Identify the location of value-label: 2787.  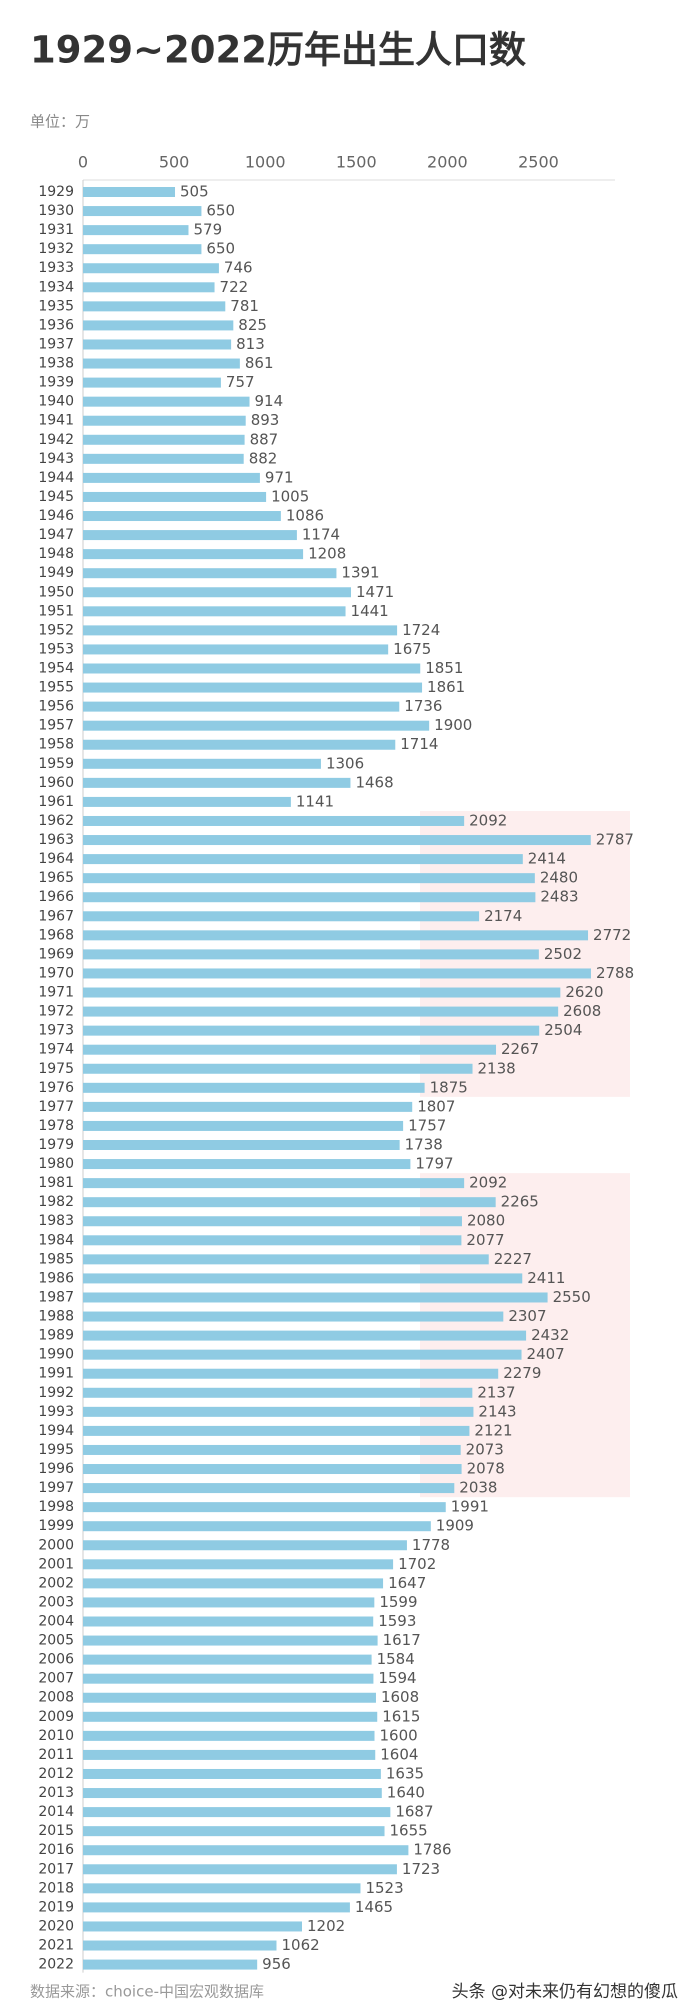
(615, 840).